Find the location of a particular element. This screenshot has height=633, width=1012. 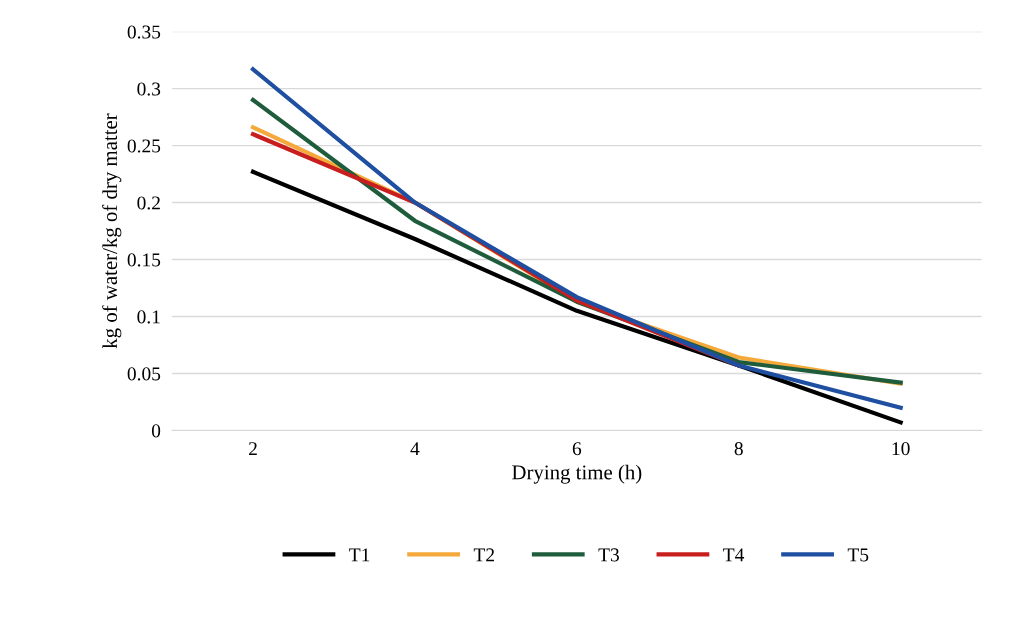

y-tick-label: 0.05 is located at coordinates (144, 374).